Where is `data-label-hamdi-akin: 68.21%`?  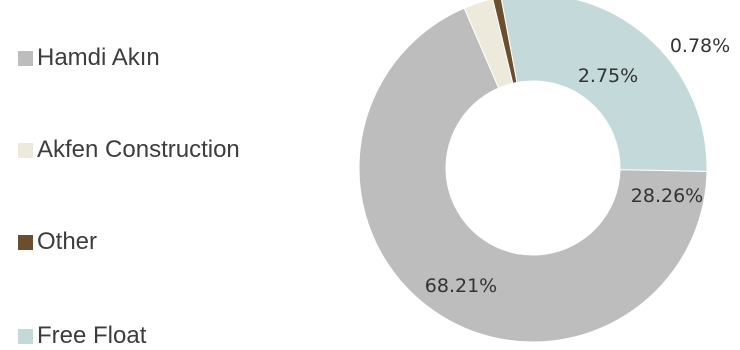 data-label-hamdi-akin: 68.21% is located at coordinates (461, 286).